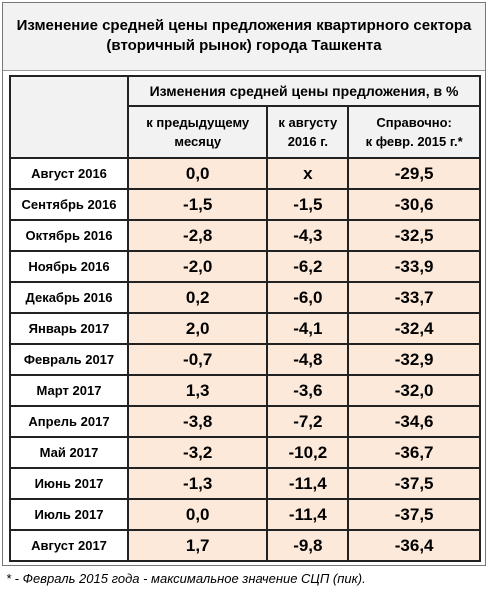 This screenshot has height=597, width=490. I want to click on data-row: Апрель 2017 -3,8 -7,2 -34,6, so click(245, 421).